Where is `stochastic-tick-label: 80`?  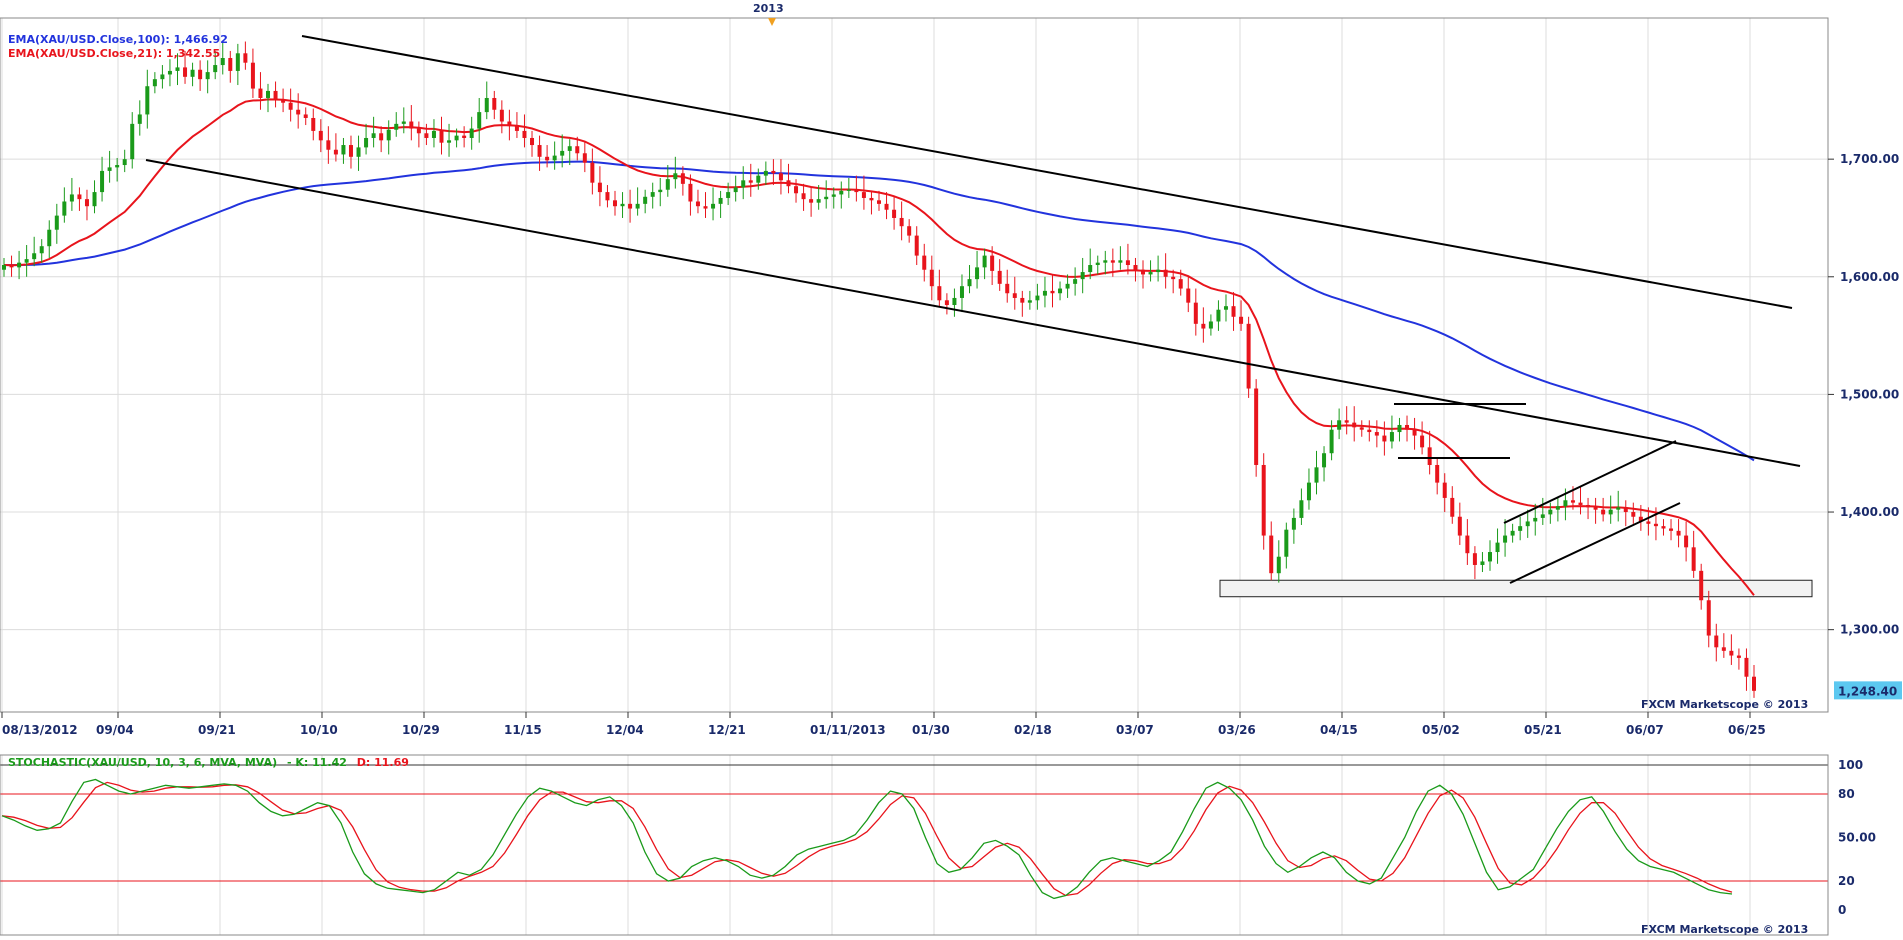
stochastic-tick-label: 80 is located at coordinates (1846, 794).